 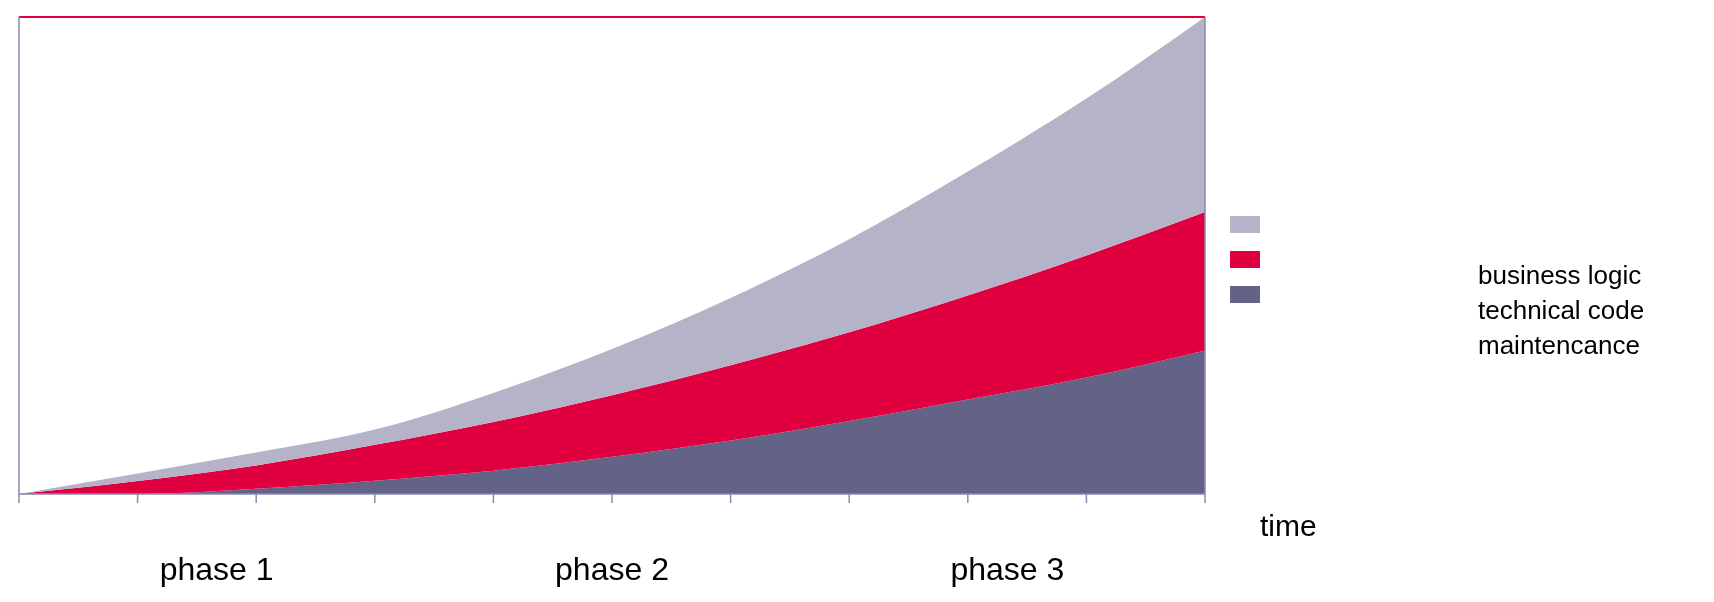 I want to click on text: phase 2, so click(x=612, y=569).